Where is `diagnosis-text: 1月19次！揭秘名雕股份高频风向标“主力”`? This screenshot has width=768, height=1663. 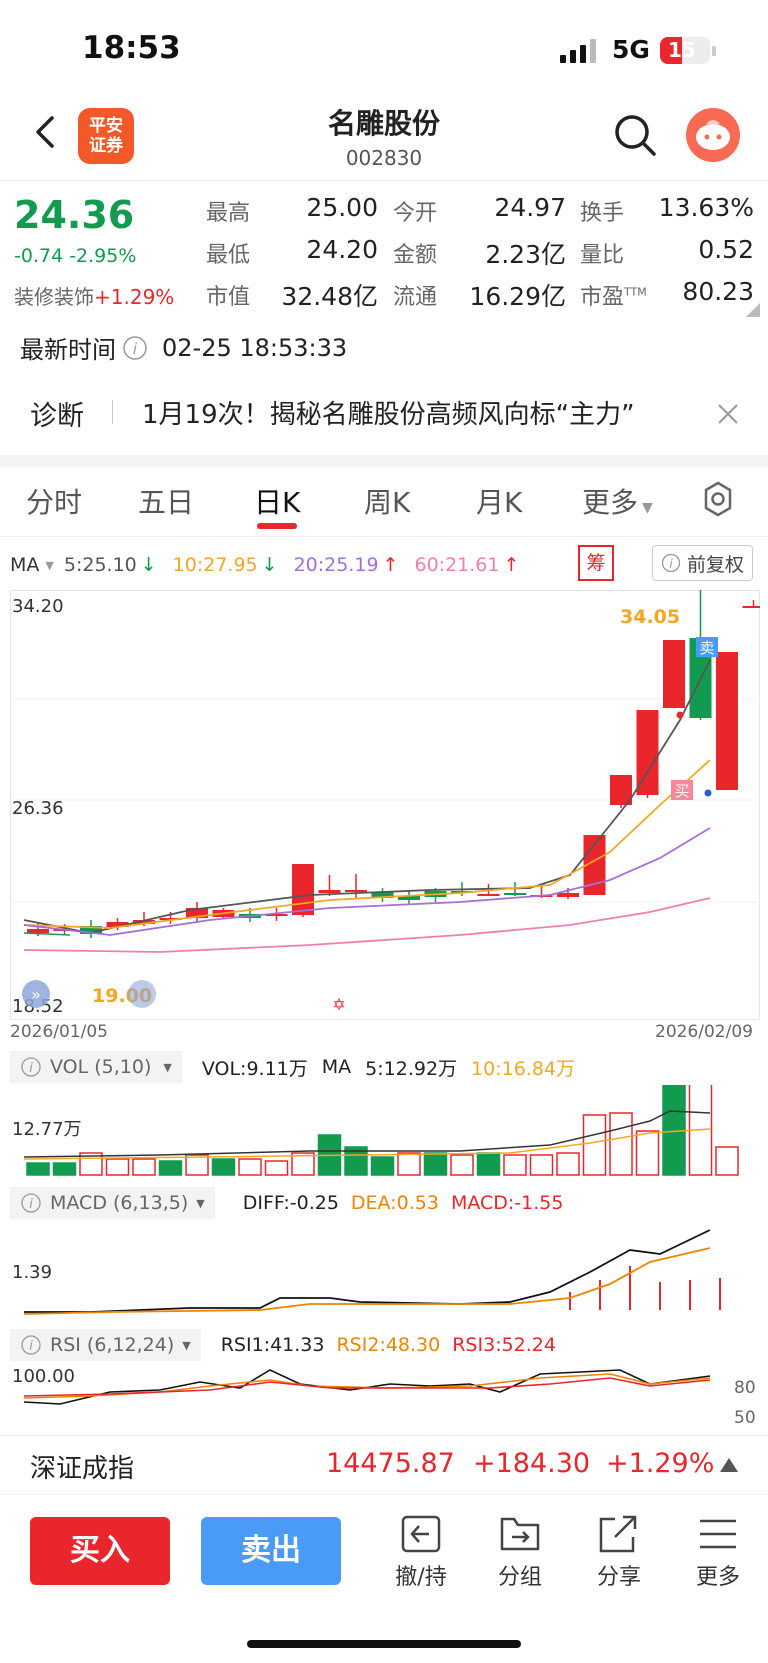
diagnosis-text: 1月19次！揭秘名雕股份高频风向标“主力” is located at coordinates (388, 415).